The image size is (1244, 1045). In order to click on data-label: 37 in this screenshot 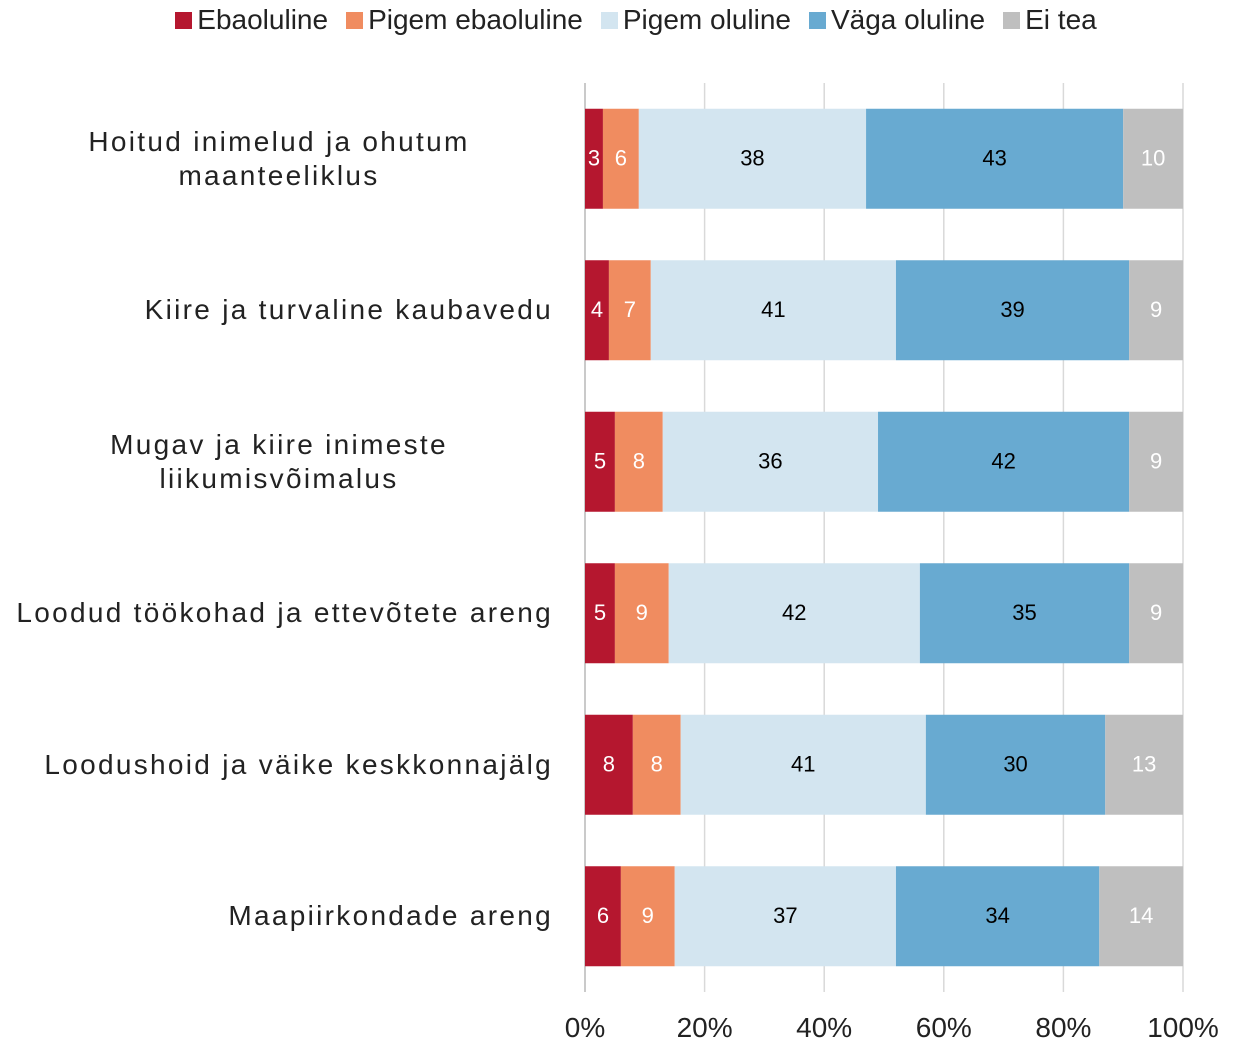, I will do `click(785, 915)`.